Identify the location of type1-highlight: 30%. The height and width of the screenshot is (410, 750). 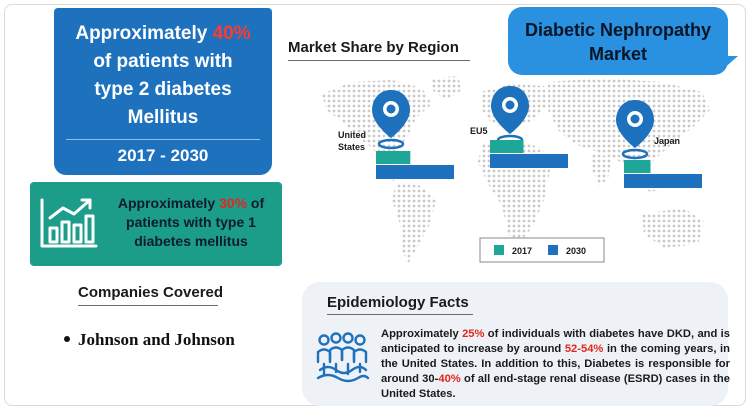
(233, 203).